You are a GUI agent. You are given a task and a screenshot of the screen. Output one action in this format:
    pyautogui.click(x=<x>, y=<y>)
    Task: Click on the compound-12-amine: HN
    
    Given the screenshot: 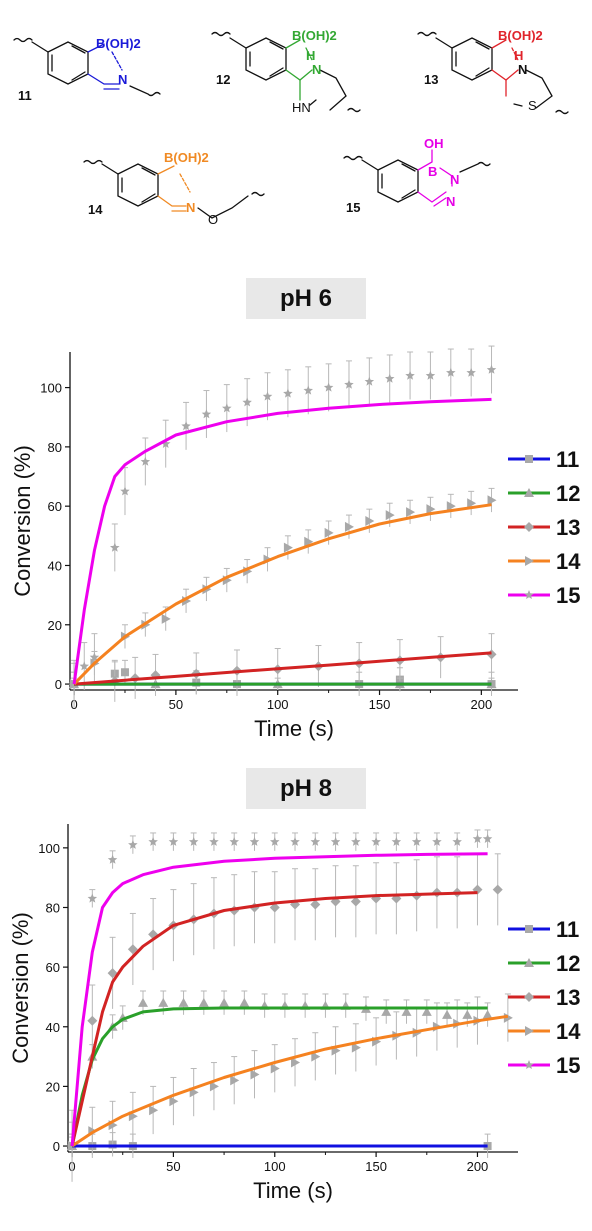 What is the action you would take?
    pyautogui.click(x=301, y=107)
    